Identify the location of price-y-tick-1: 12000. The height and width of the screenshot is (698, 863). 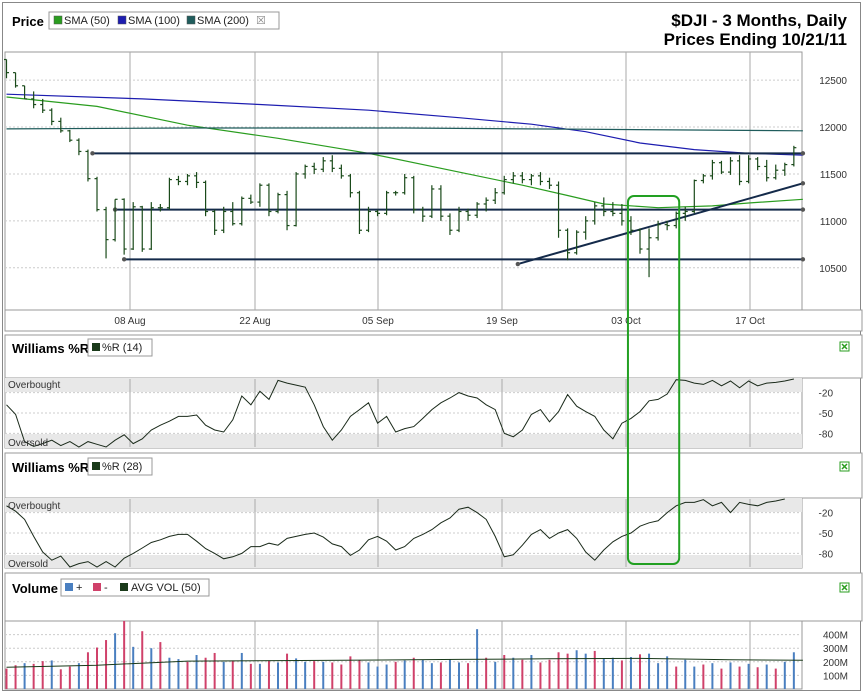
(833, 128).